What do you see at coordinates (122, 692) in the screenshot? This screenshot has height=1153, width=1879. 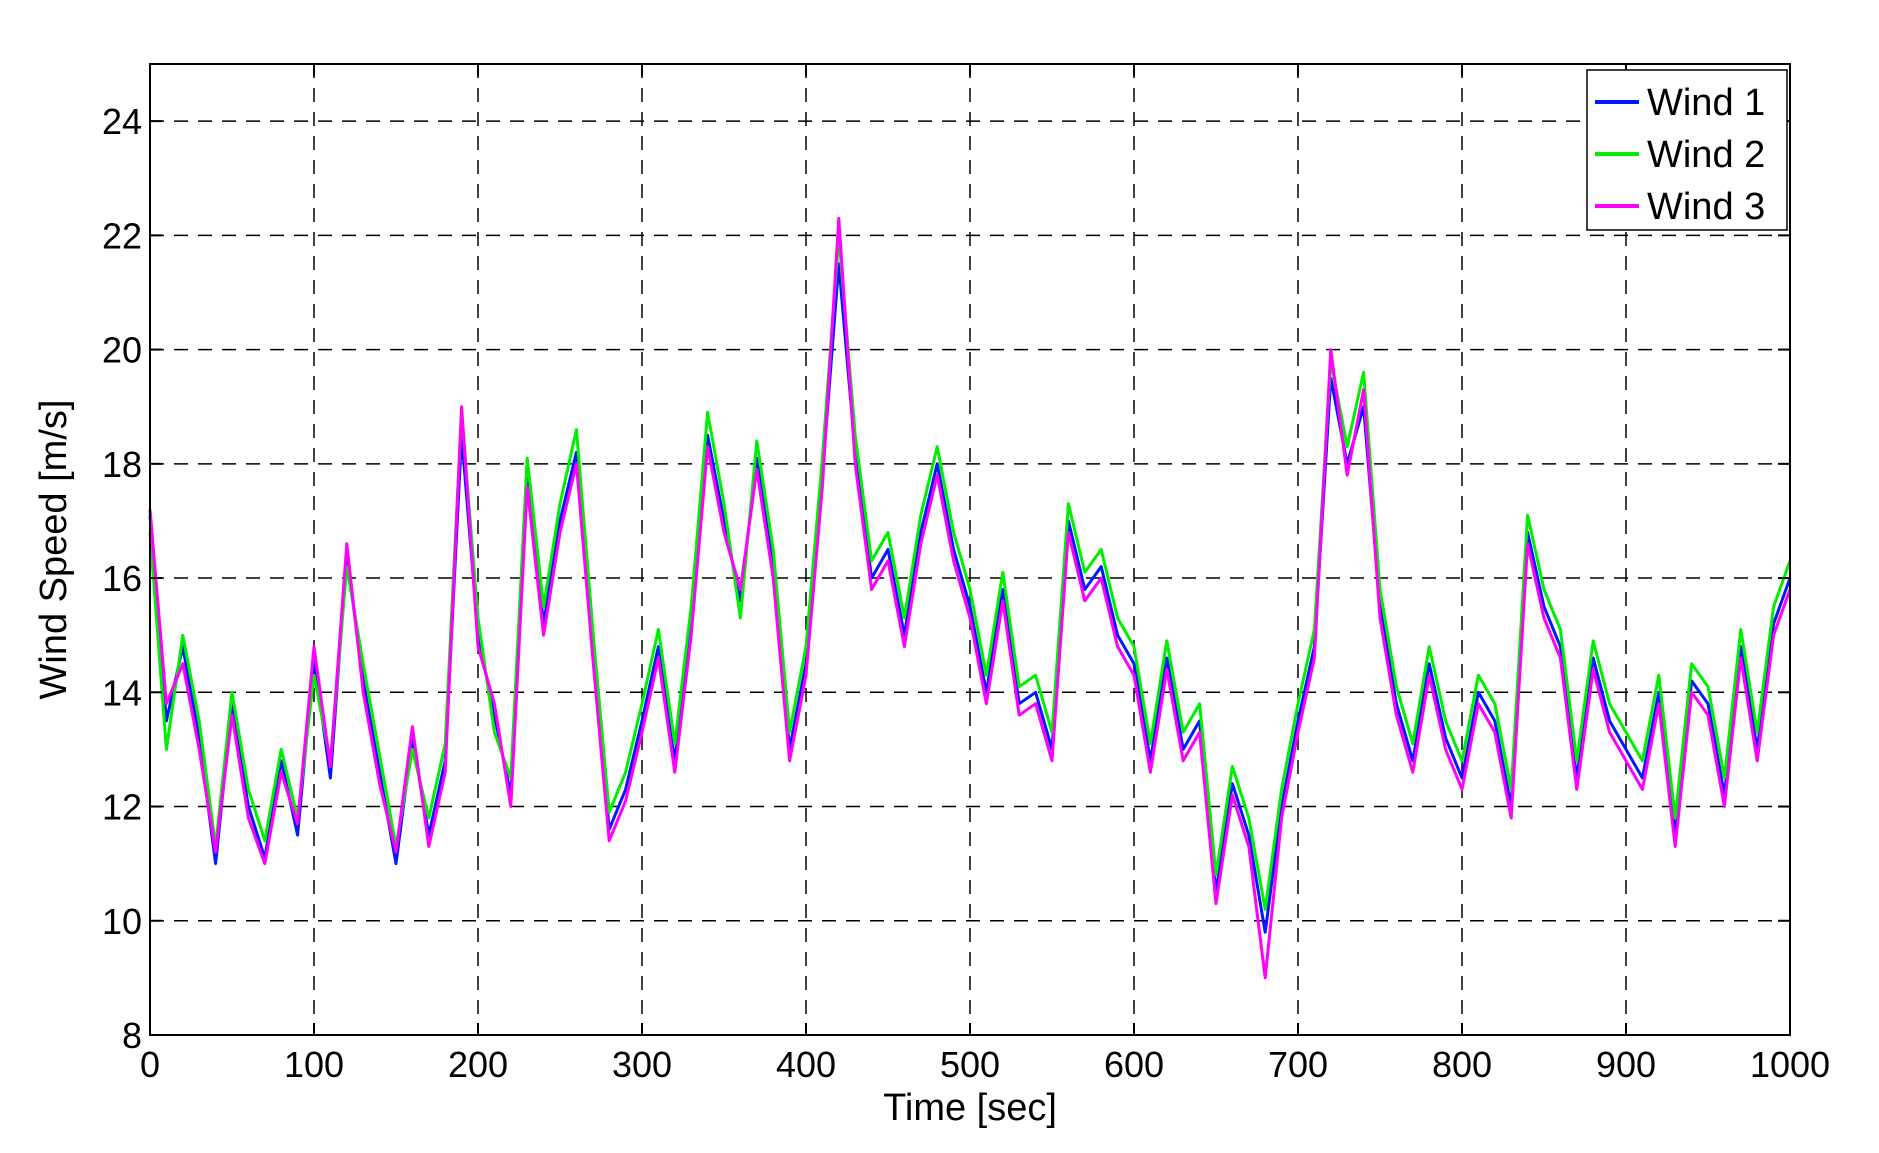 I see `y-tick-label: 14` at bounding box center [122, 692].